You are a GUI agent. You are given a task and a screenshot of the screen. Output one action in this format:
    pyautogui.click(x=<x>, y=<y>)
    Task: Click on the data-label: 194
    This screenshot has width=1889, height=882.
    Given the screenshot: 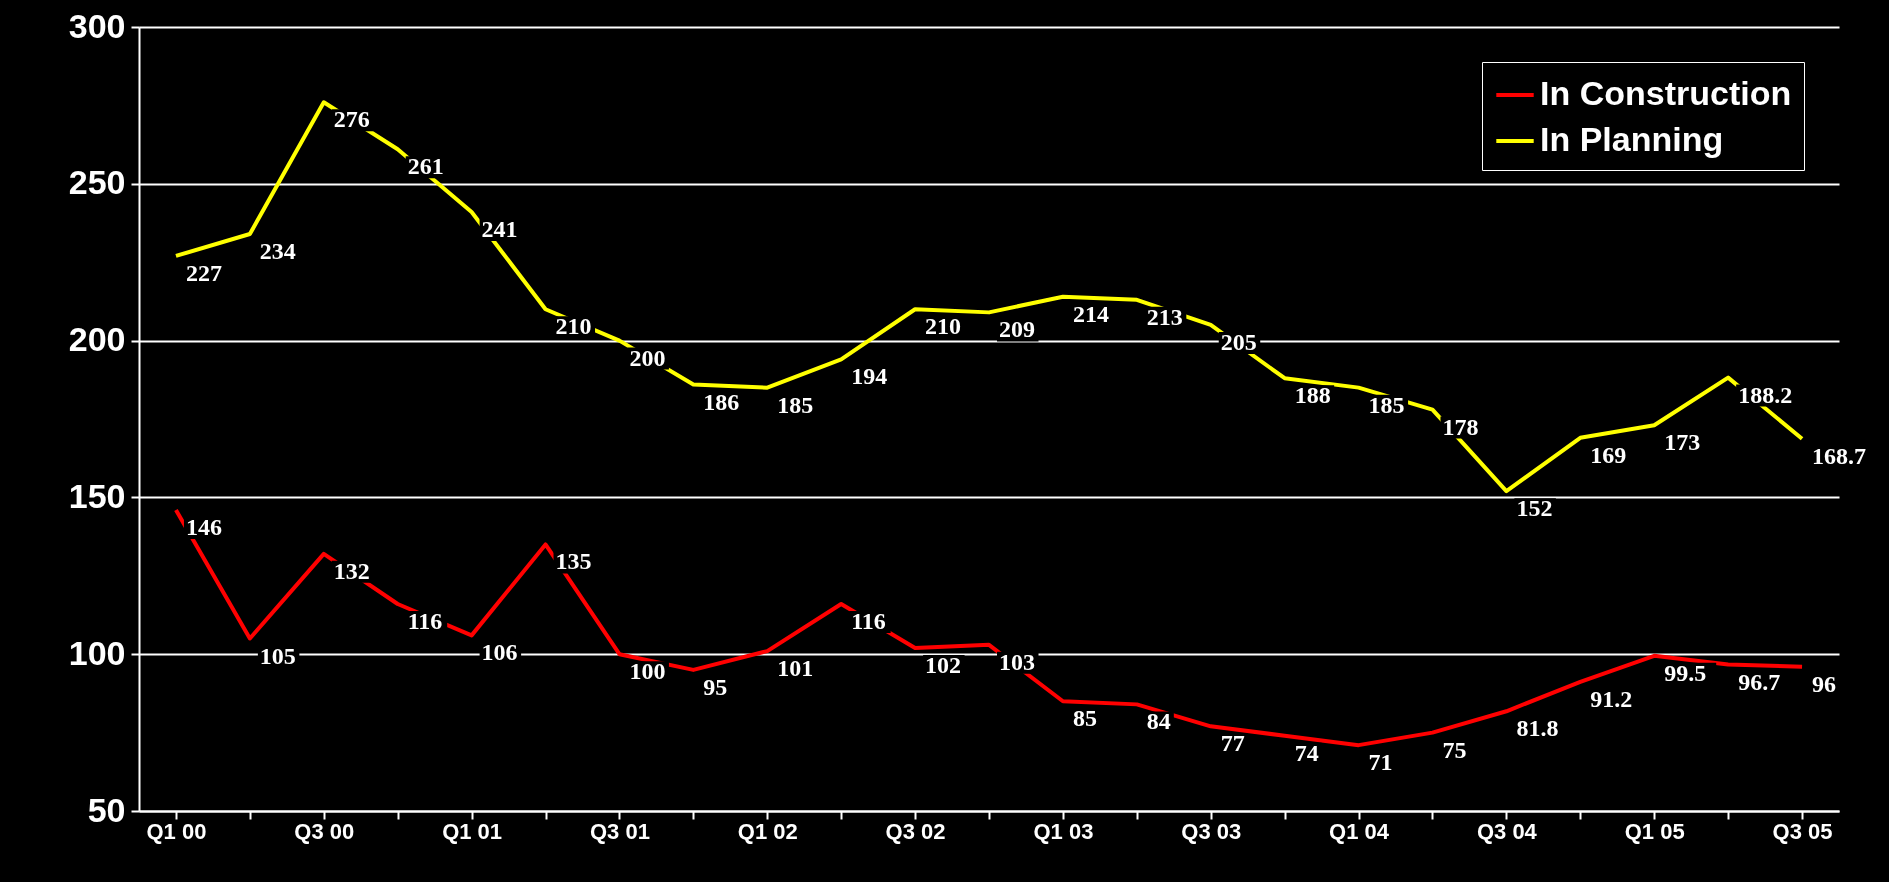 What is the action you would take?
    pyautogui.click(x=869, y=376)
    